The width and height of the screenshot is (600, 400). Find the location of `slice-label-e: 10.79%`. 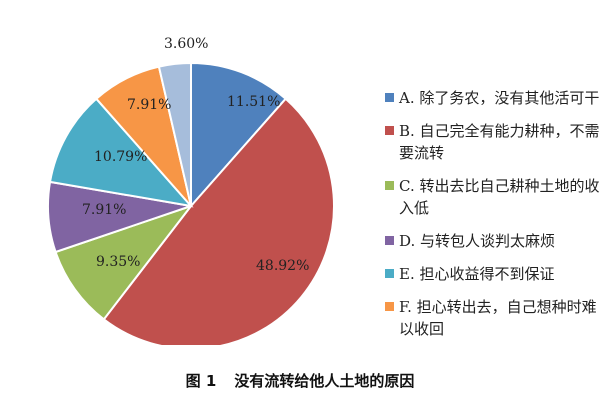

slice-label-e: 10.79% is located at coordinates (120, 157).